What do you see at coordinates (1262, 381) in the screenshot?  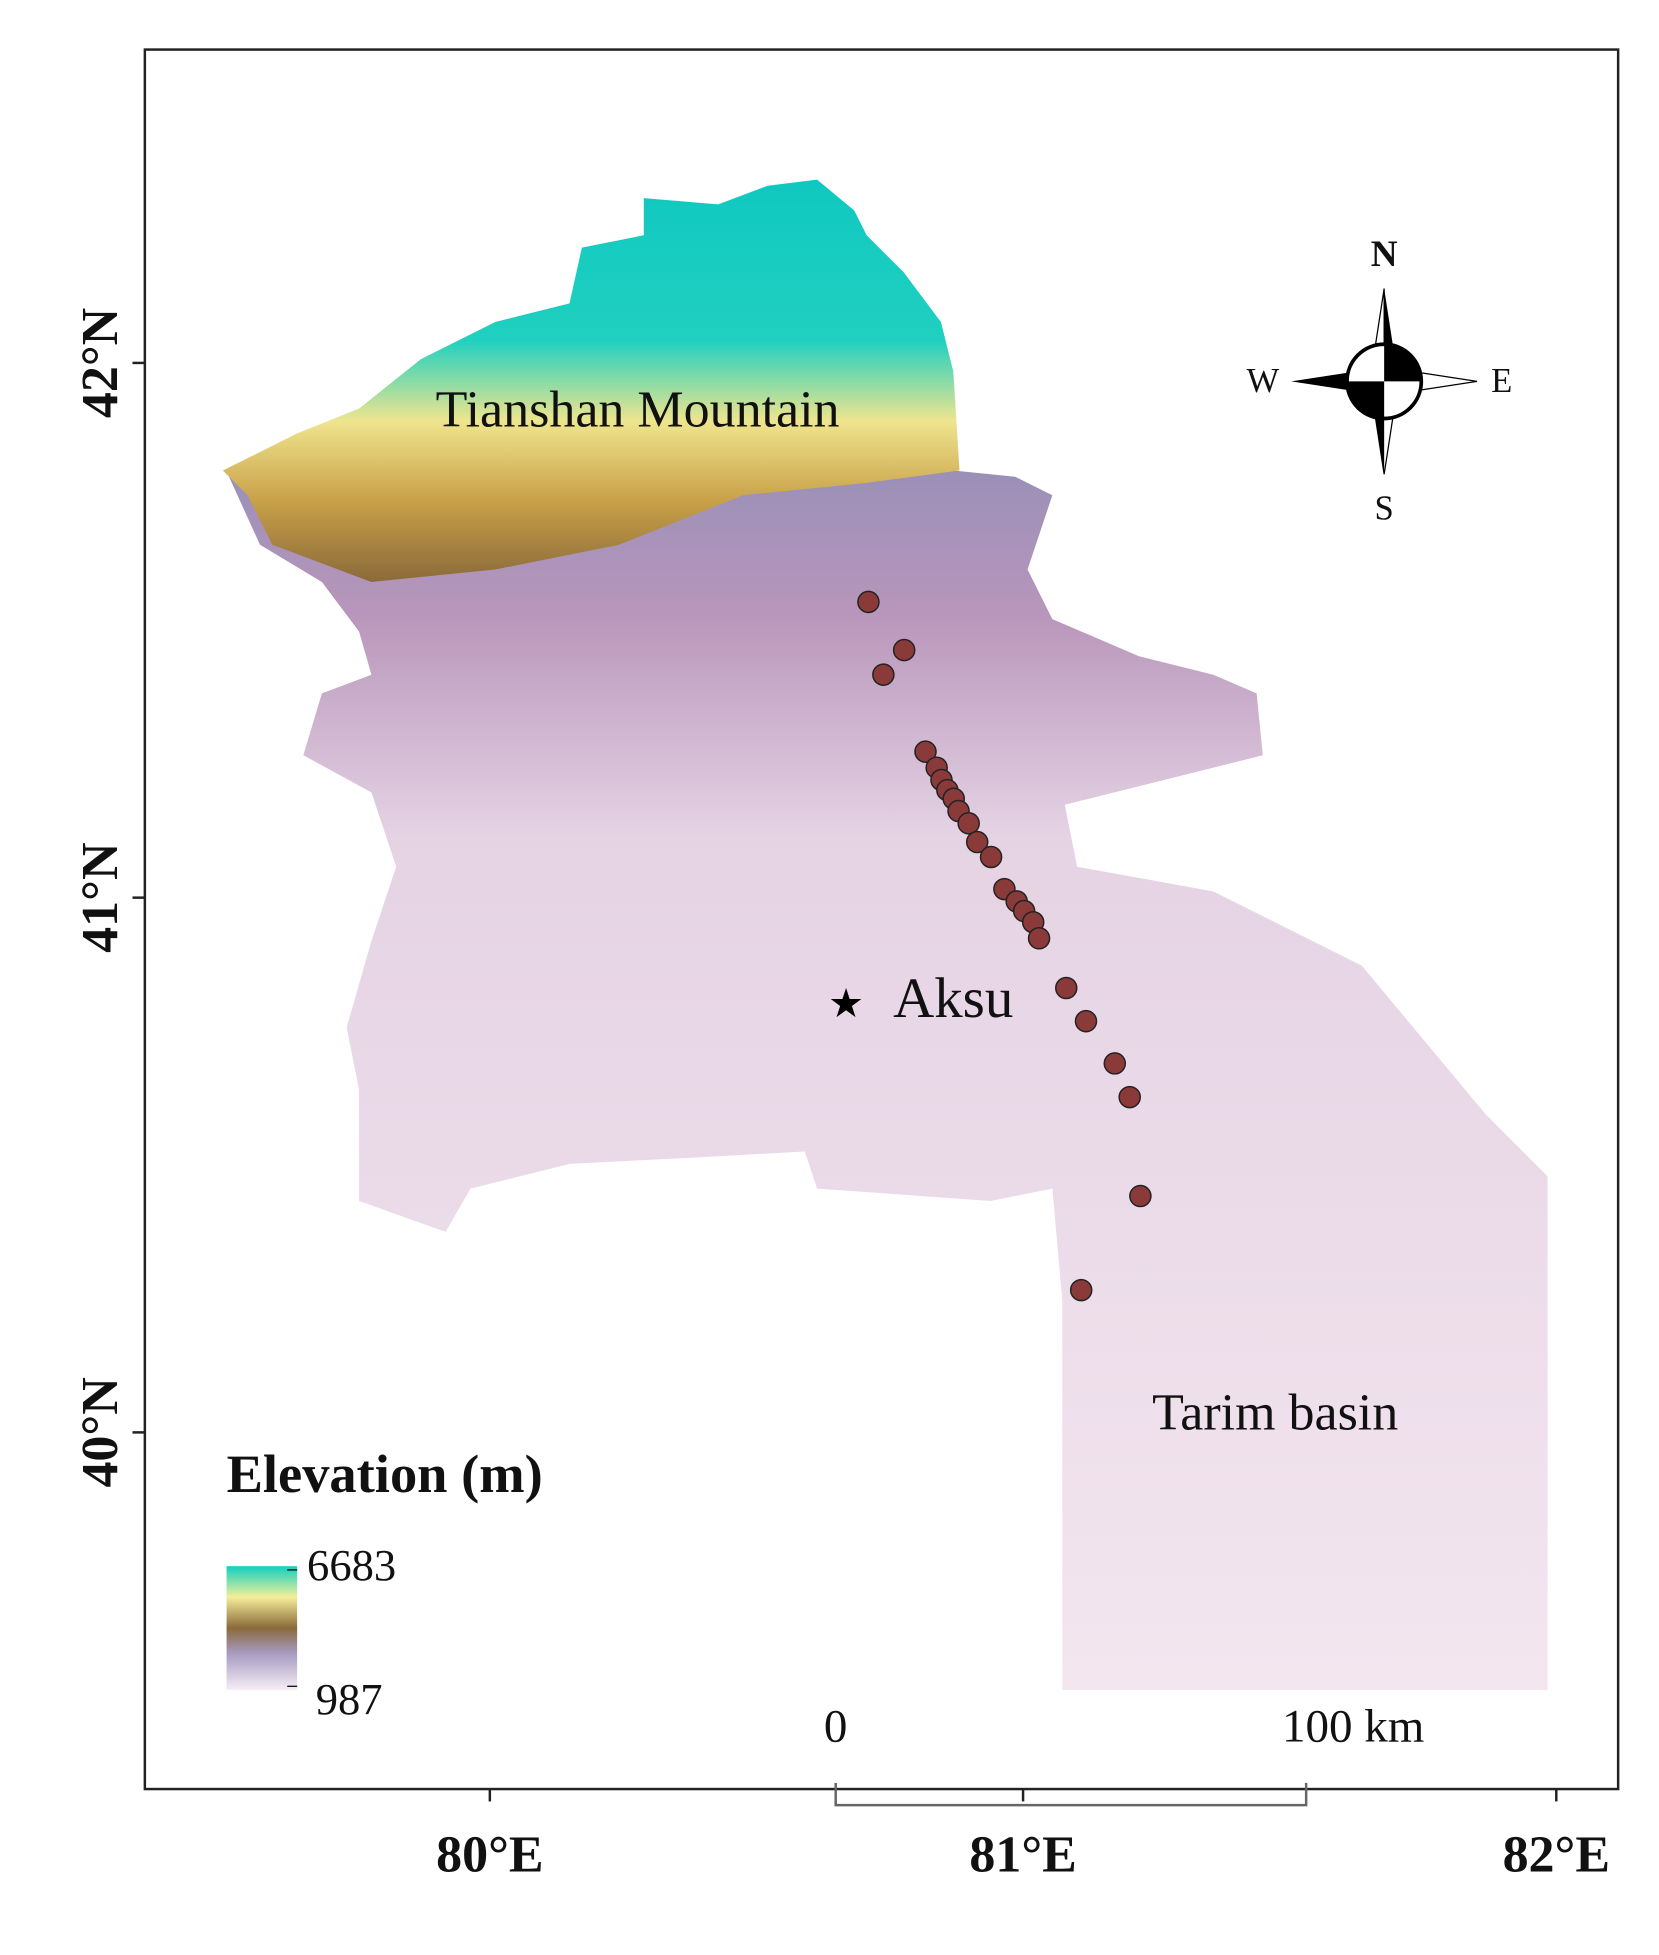 I see `compass-label: W` at bounding box center [1262, 381].